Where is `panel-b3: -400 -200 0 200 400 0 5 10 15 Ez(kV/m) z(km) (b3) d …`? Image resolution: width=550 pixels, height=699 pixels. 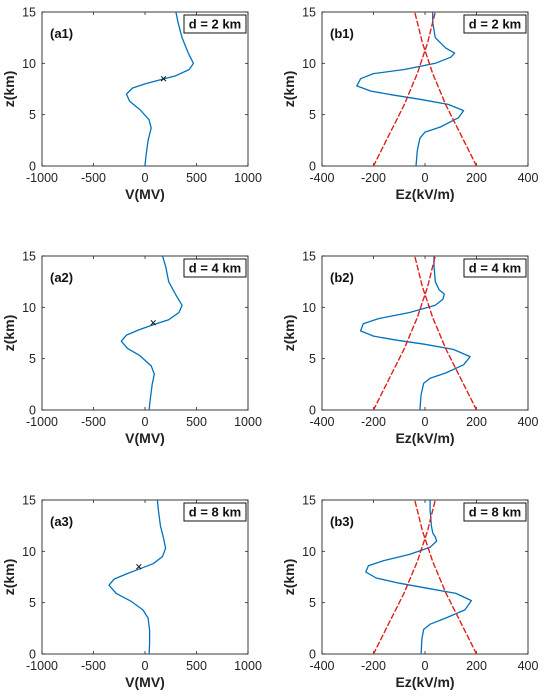
panel-b3: -400 -200 0 200 400 0 5 10 15 Ez(kV/m) z(km) (b3) d … is located at coordinates (409, 592).